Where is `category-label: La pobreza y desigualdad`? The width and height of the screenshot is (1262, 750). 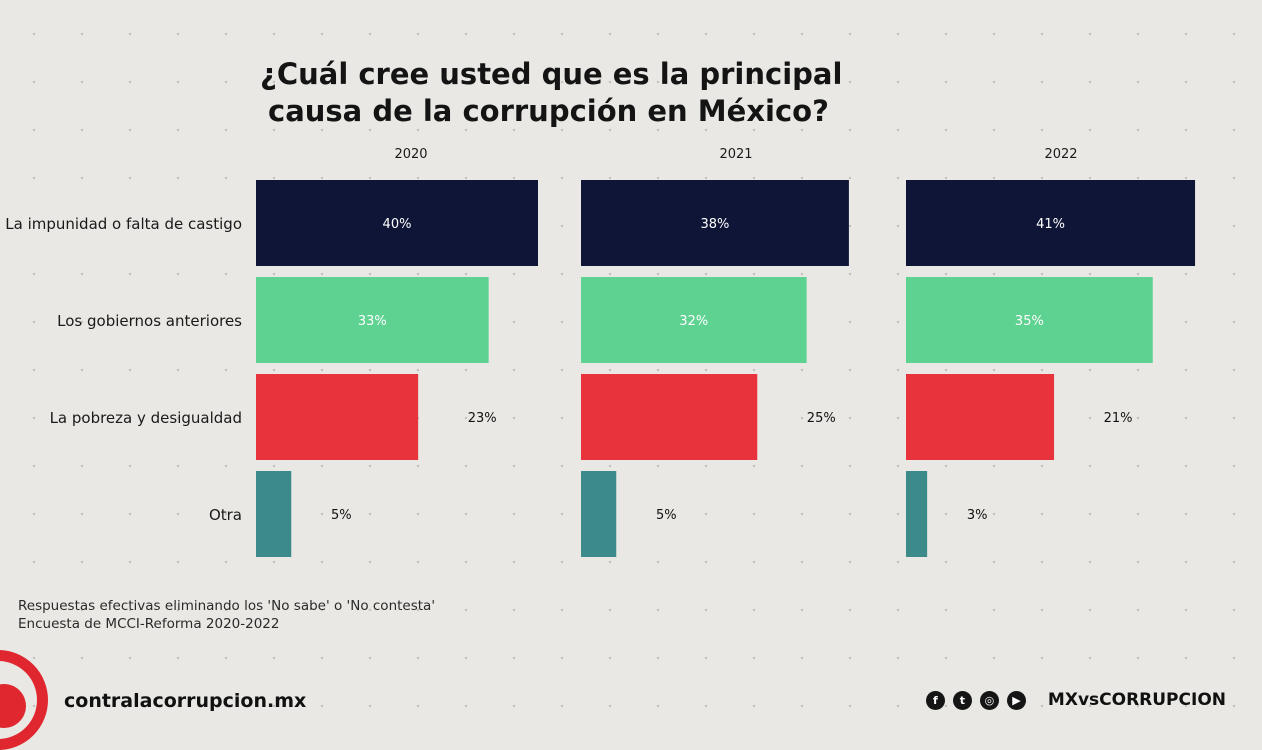
category-label: La pobreza y desigualdad is located at coordinates (146, 418).